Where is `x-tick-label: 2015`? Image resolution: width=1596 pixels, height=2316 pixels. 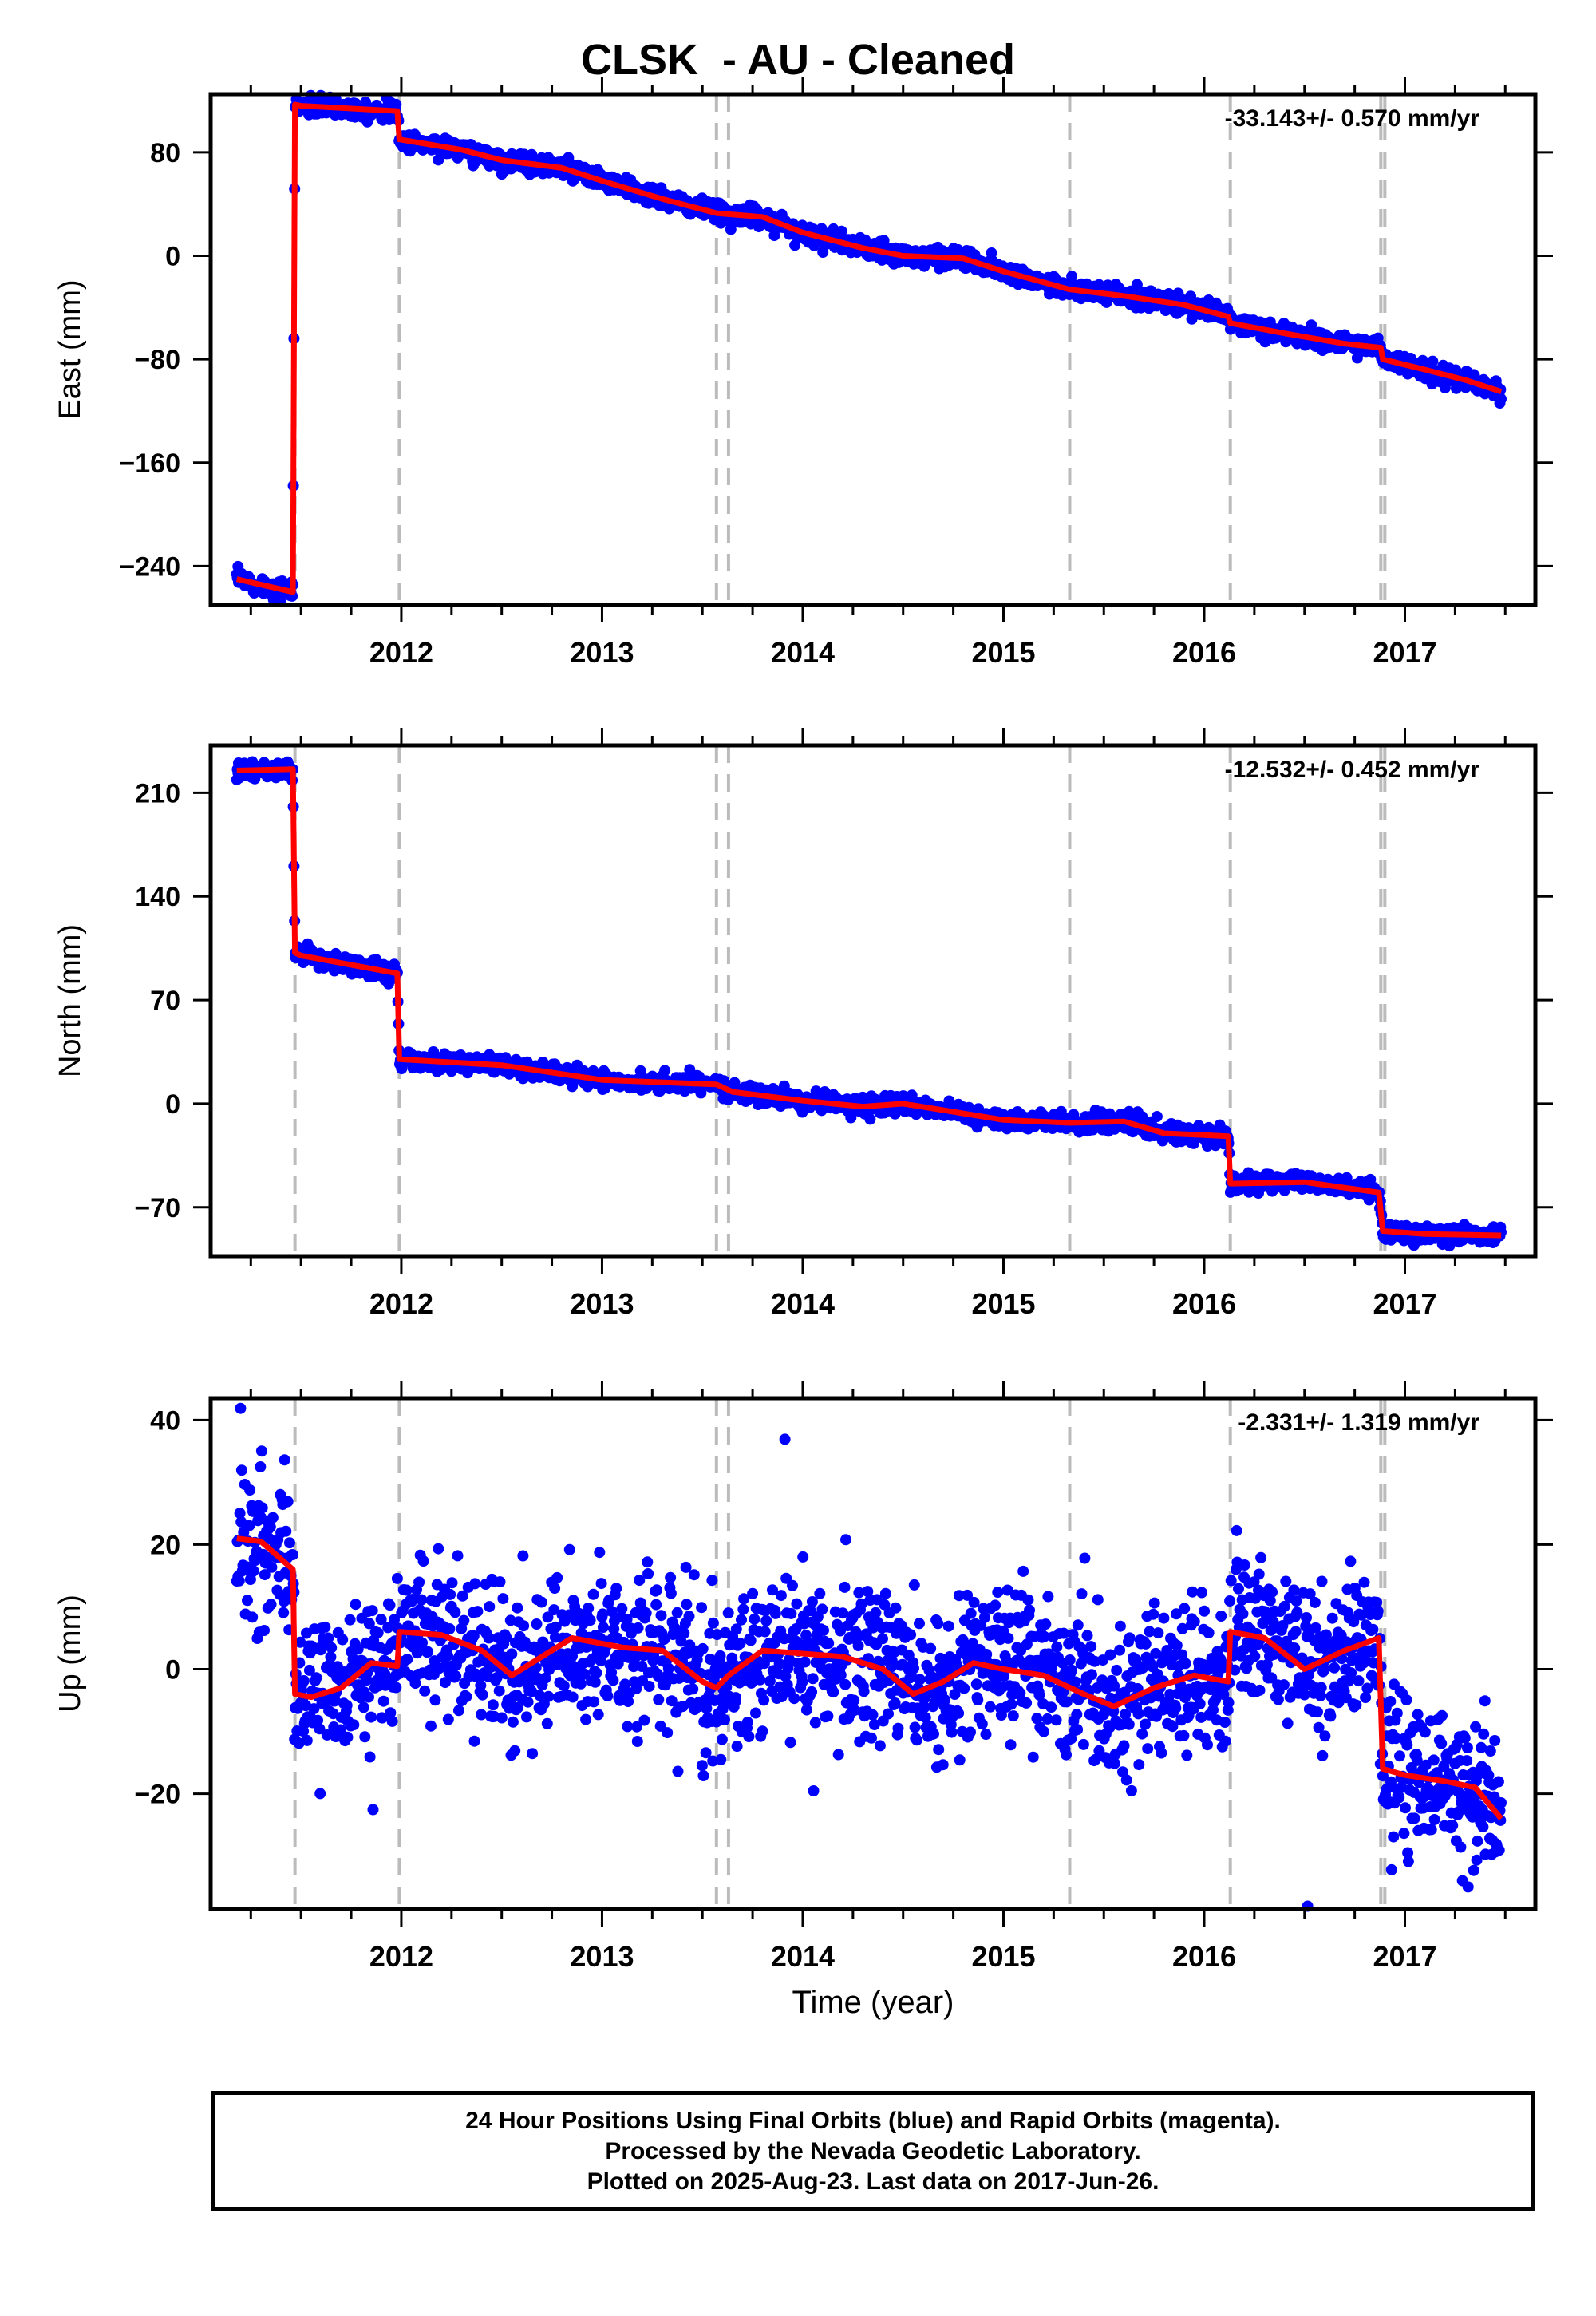 x-tick-label: 2015 is located at coordinates (1003, 1303).